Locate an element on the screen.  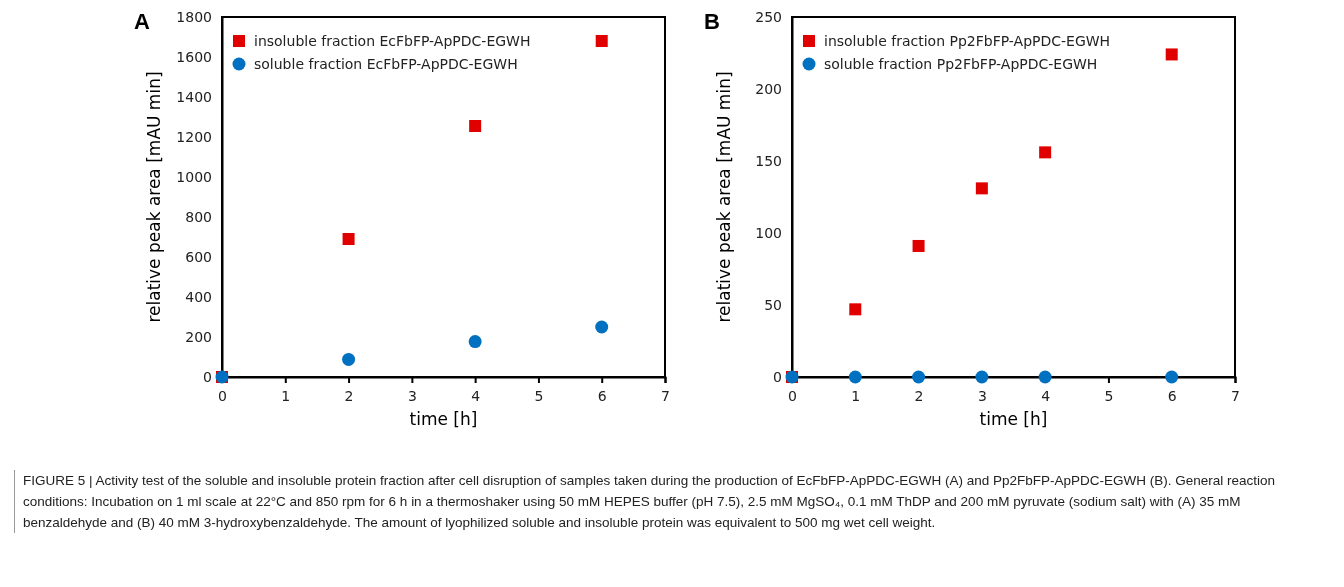
legend-label: insoluble fraction Pp2FbFP-ApPDC-EGWH is located at coordinates (967, 41).